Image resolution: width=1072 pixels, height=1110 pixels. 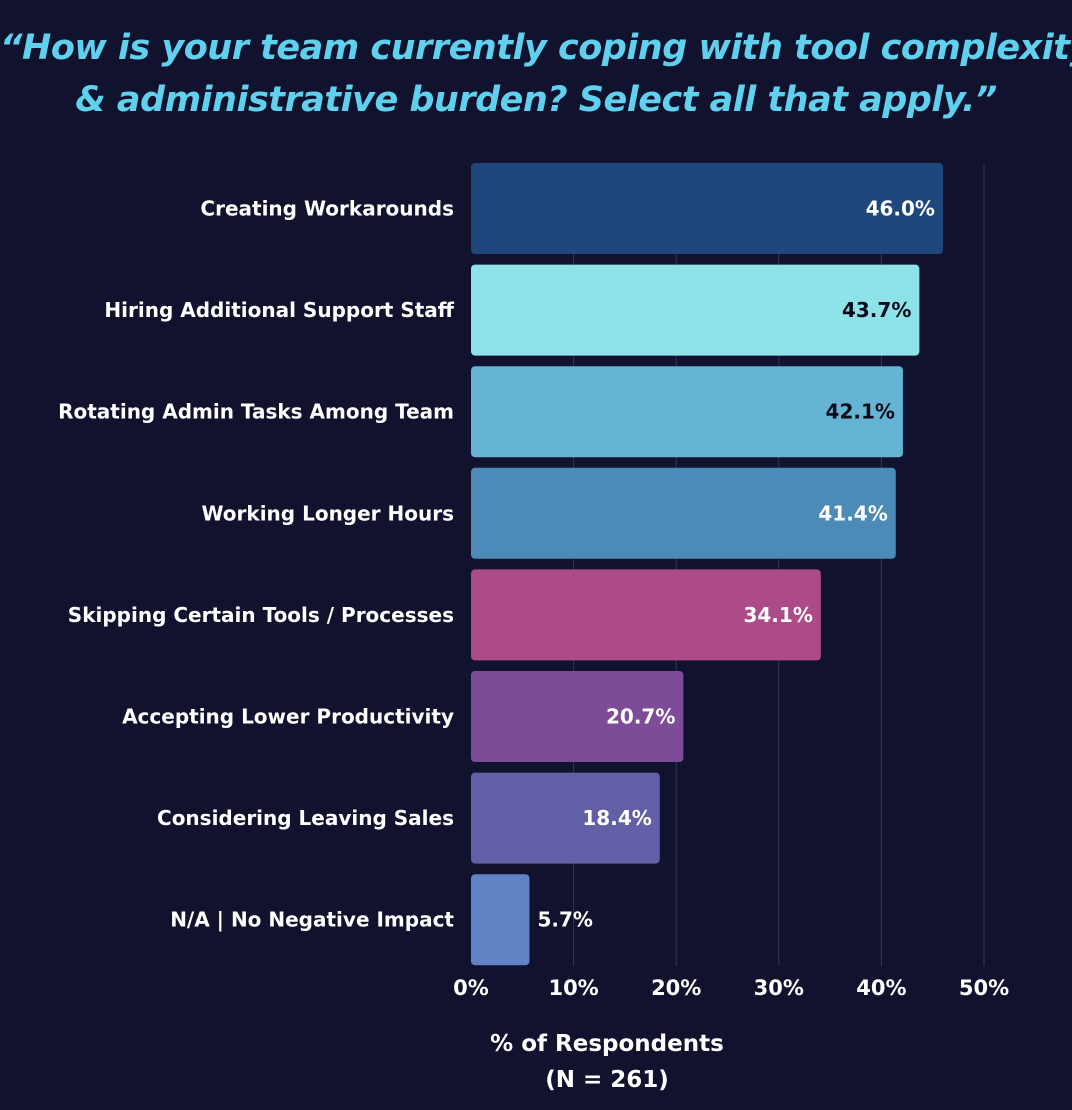 I want to click on category-label-4: Skipping Certain Tools / Processes, so click(x=261, y=615).